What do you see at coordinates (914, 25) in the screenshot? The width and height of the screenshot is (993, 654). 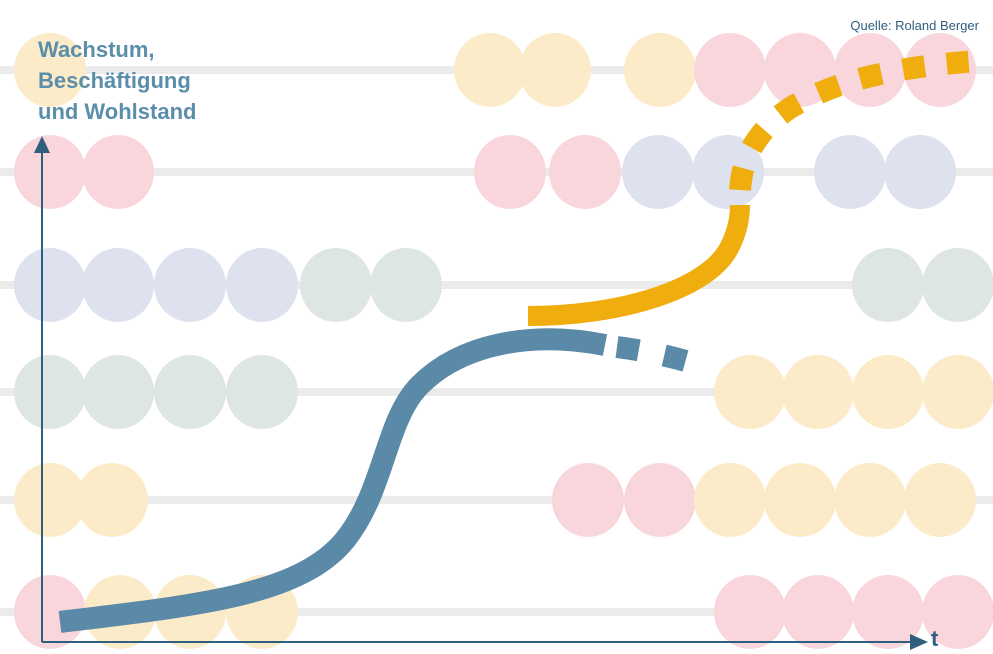 I see `source-note: Quelle: Roland Berger` at bounding box center [914, 25].